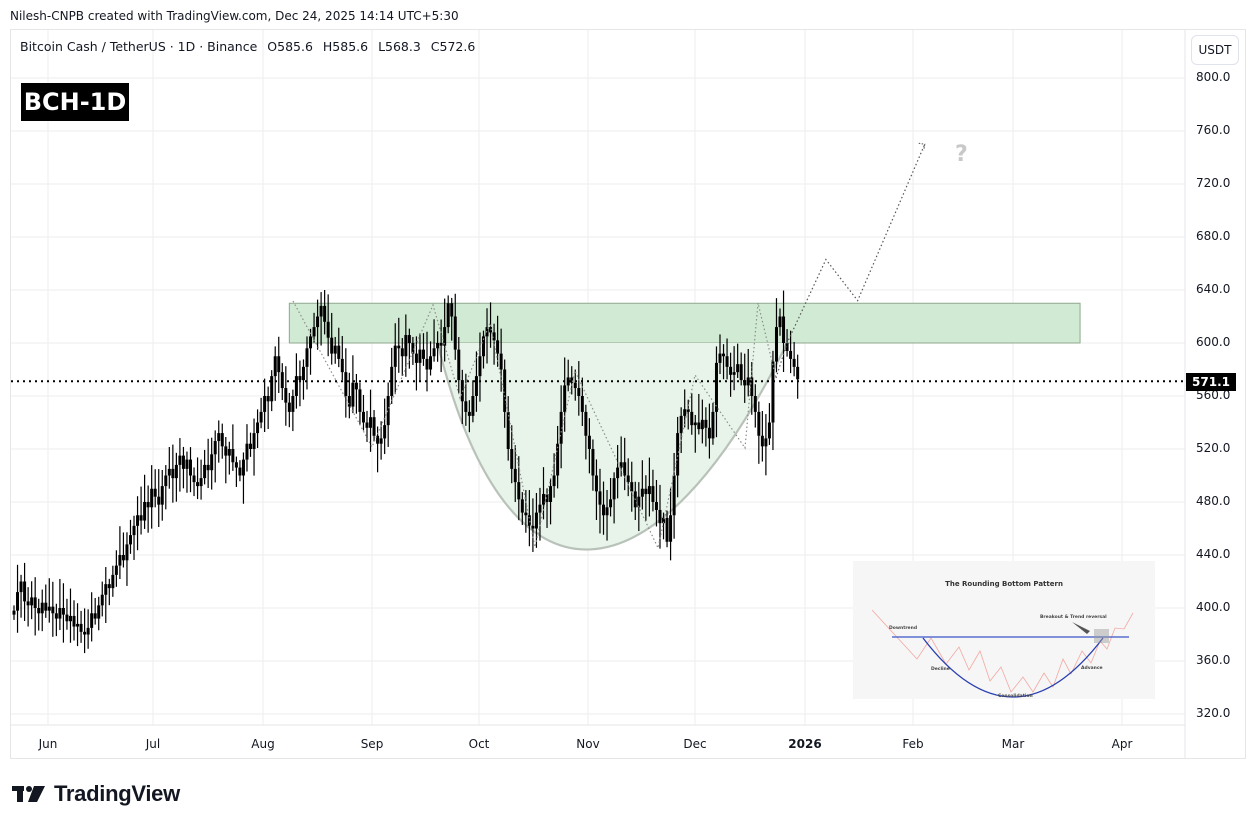 The image size is (1257, 828). What do you see at coordinates (75, 102) in the screenshot?
I see `chart-title-badge: BCH-1D` at bounding box center [75, 102].